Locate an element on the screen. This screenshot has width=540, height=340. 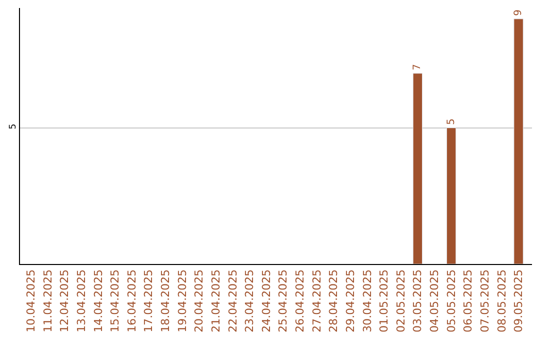
x-tick-label: 13.04.2025 is located at coordinates (81, 300).